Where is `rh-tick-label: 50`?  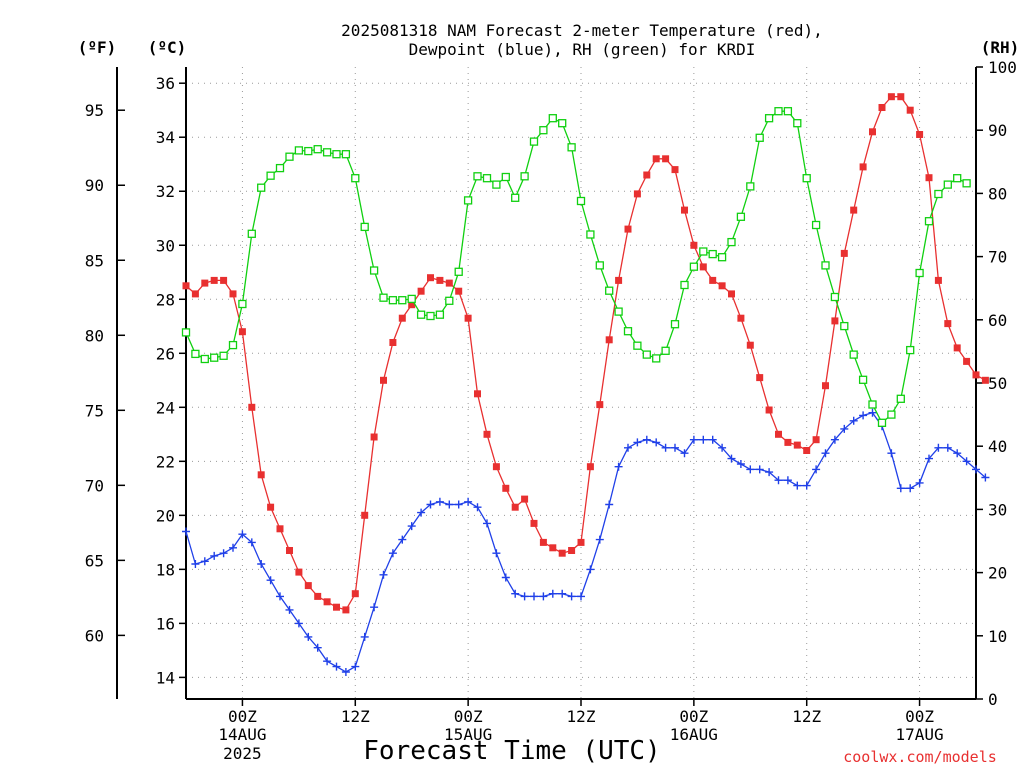 rh-tick-label: 50 is located at coordinates (997, 383).